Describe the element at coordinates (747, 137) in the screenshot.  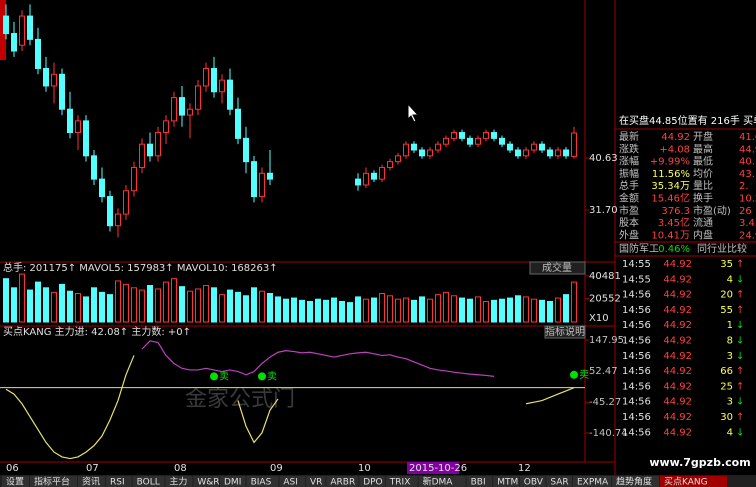
I see `quote-value: 41.0` at that location.